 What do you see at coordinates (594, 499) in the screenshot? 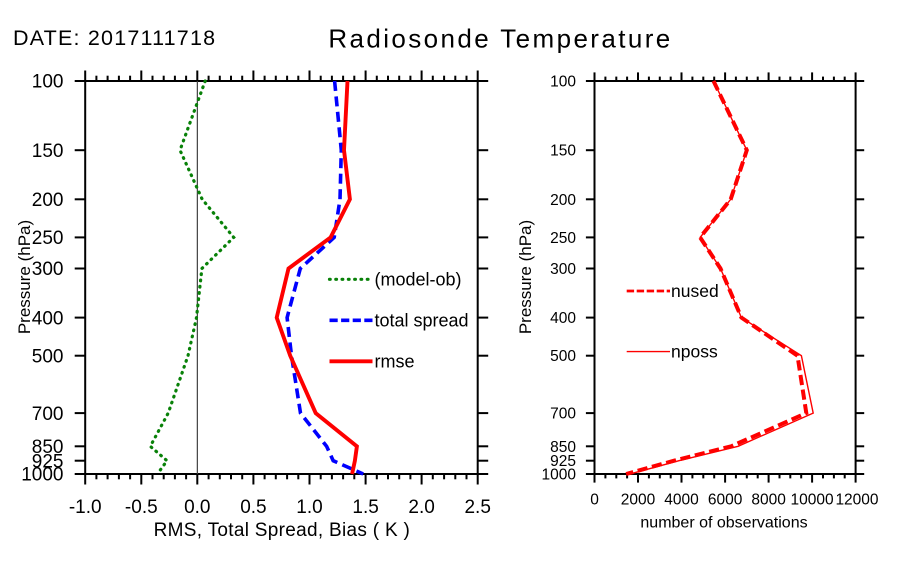
I see `svg-text: 0` at bounding box center [594, 499].